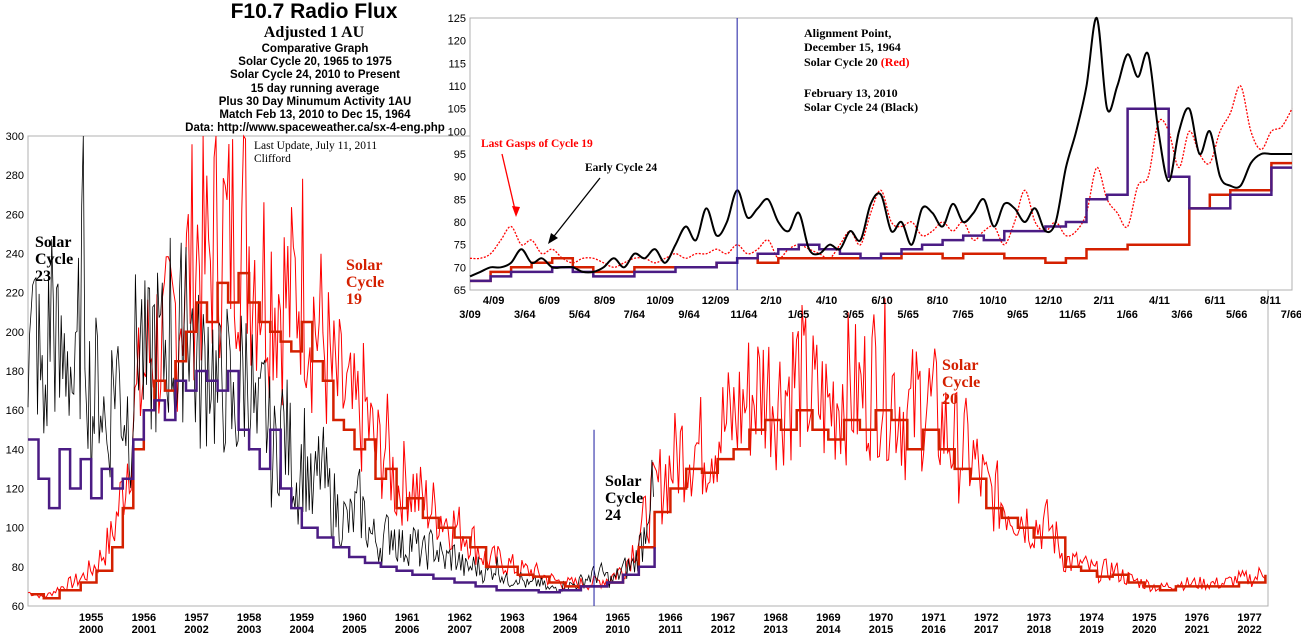 Image resolution: width=1301 pixels, height=637 pixels. What do you see at coordinates (315, 115) in the screenshot?
I see `chart-info-line-6: Match Feb 13, 2010 to Dec 15, 1964` at bounding box center [315, 115].